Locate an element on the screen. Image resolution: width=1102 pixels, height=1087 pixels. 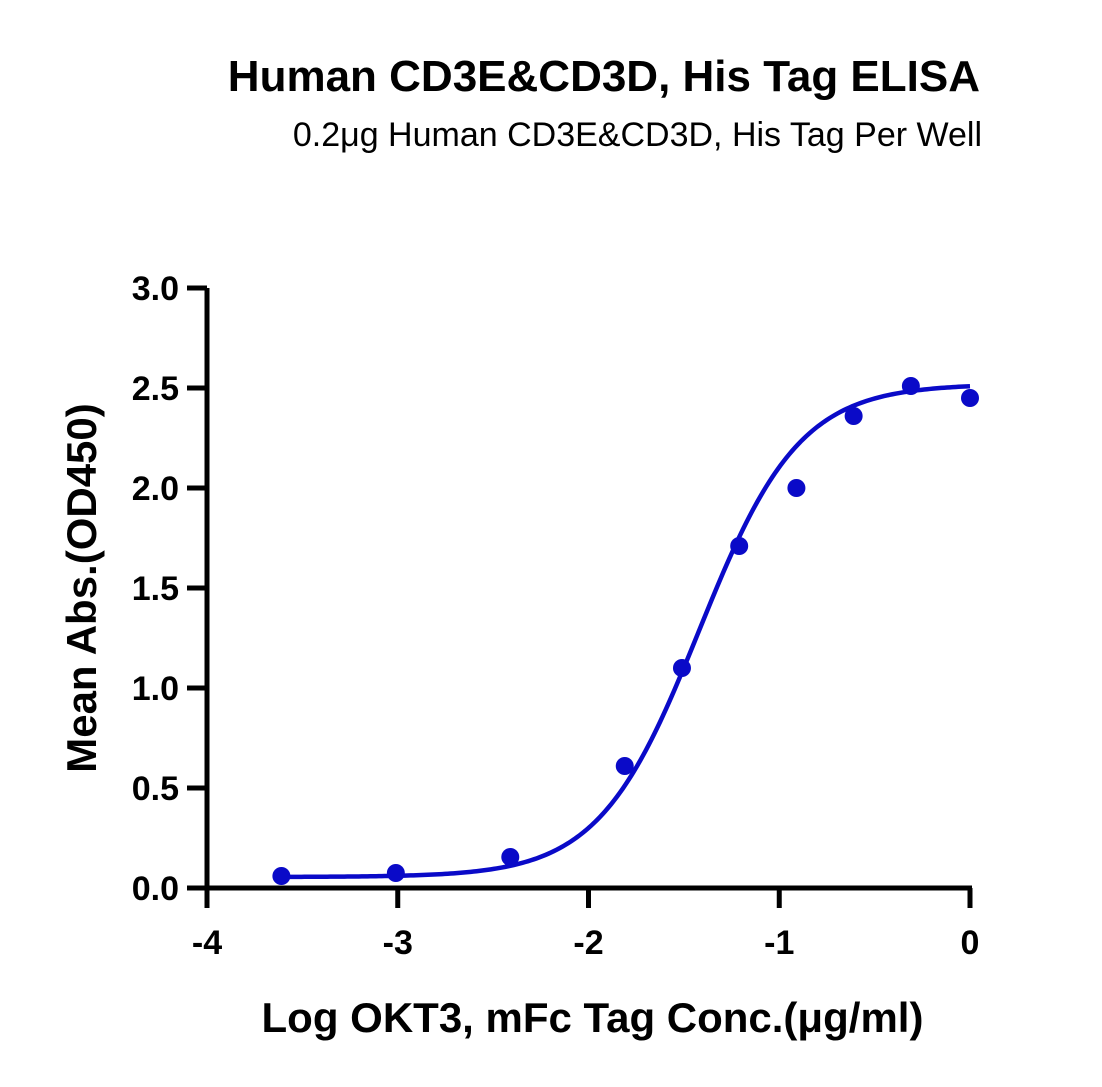
chart-title: Human CD3E&CD3D, His Tag ELISA is located at coordinates (603, 76).